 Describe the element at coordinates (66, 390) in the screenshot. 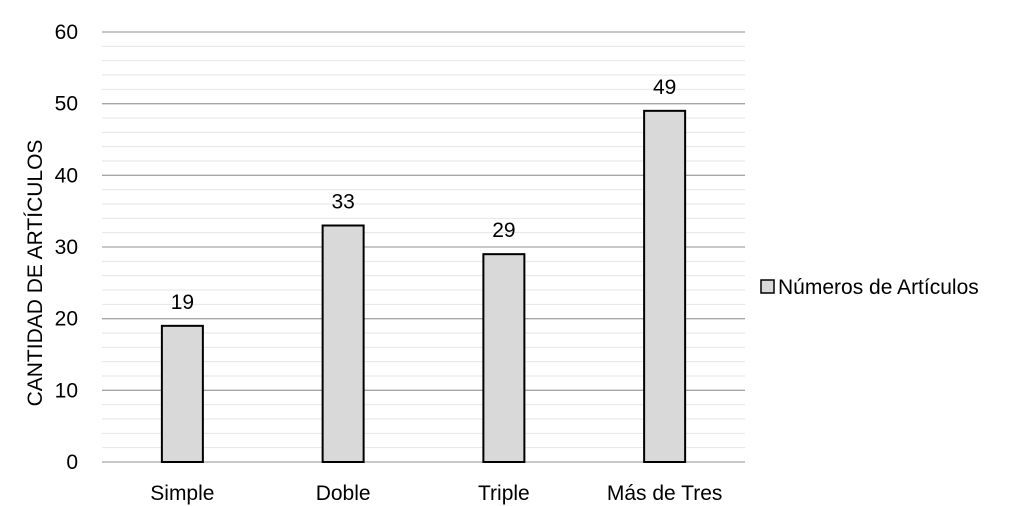

I see `y-tick-label: 10` at that location.